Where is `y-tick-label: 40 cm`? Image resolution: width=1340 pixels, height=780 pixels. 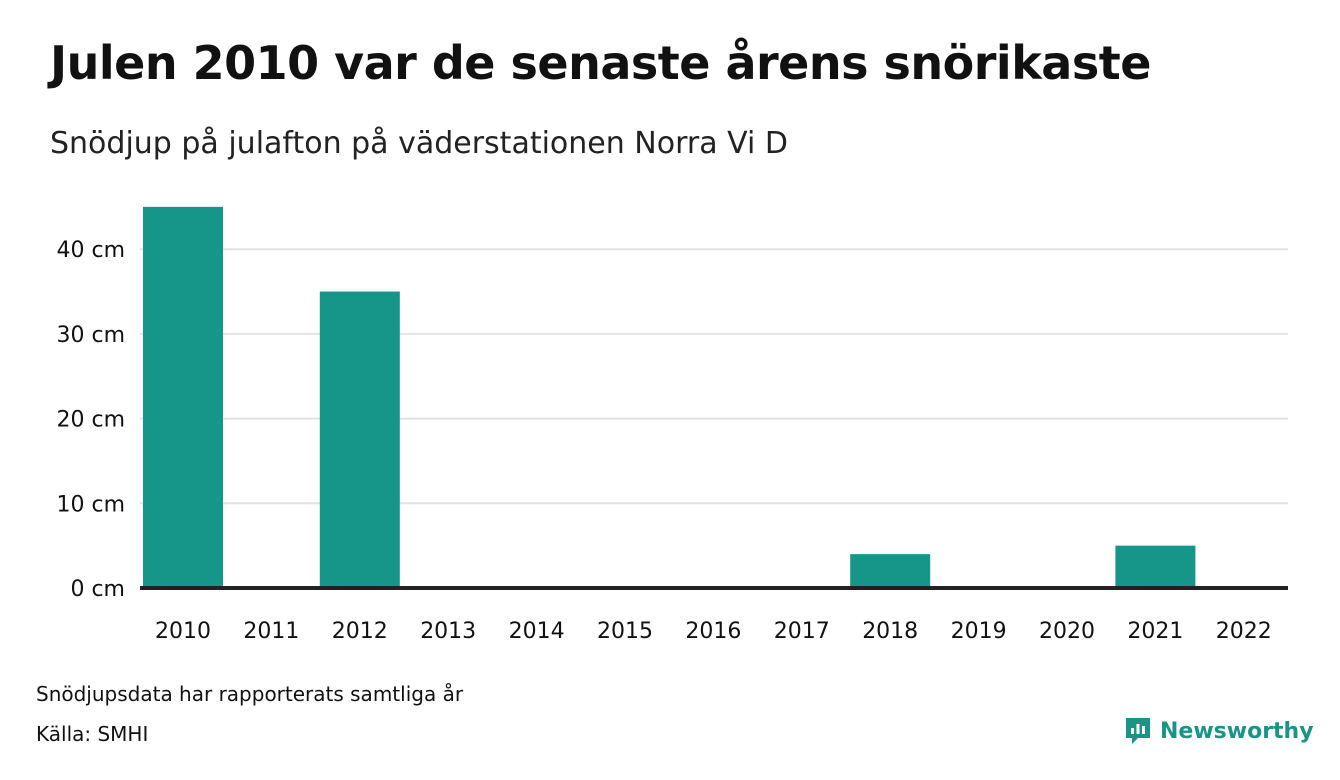
y-tick-label: 40 cm is located at coordinates (90, 250).